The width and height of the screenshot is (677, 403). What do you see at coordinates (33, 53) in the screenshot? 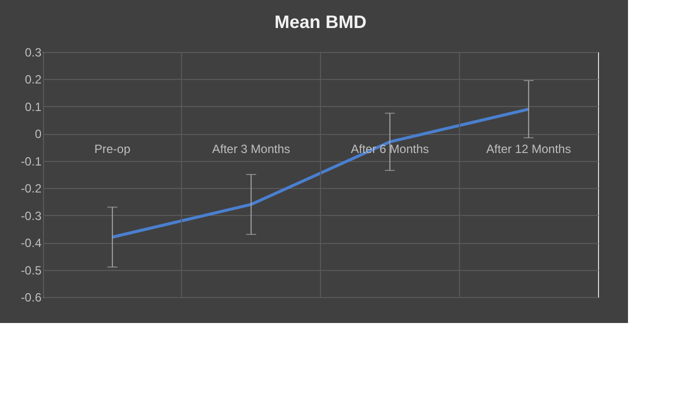
I see `y-tick-label: 0.3` at bounding box center [33, 53].